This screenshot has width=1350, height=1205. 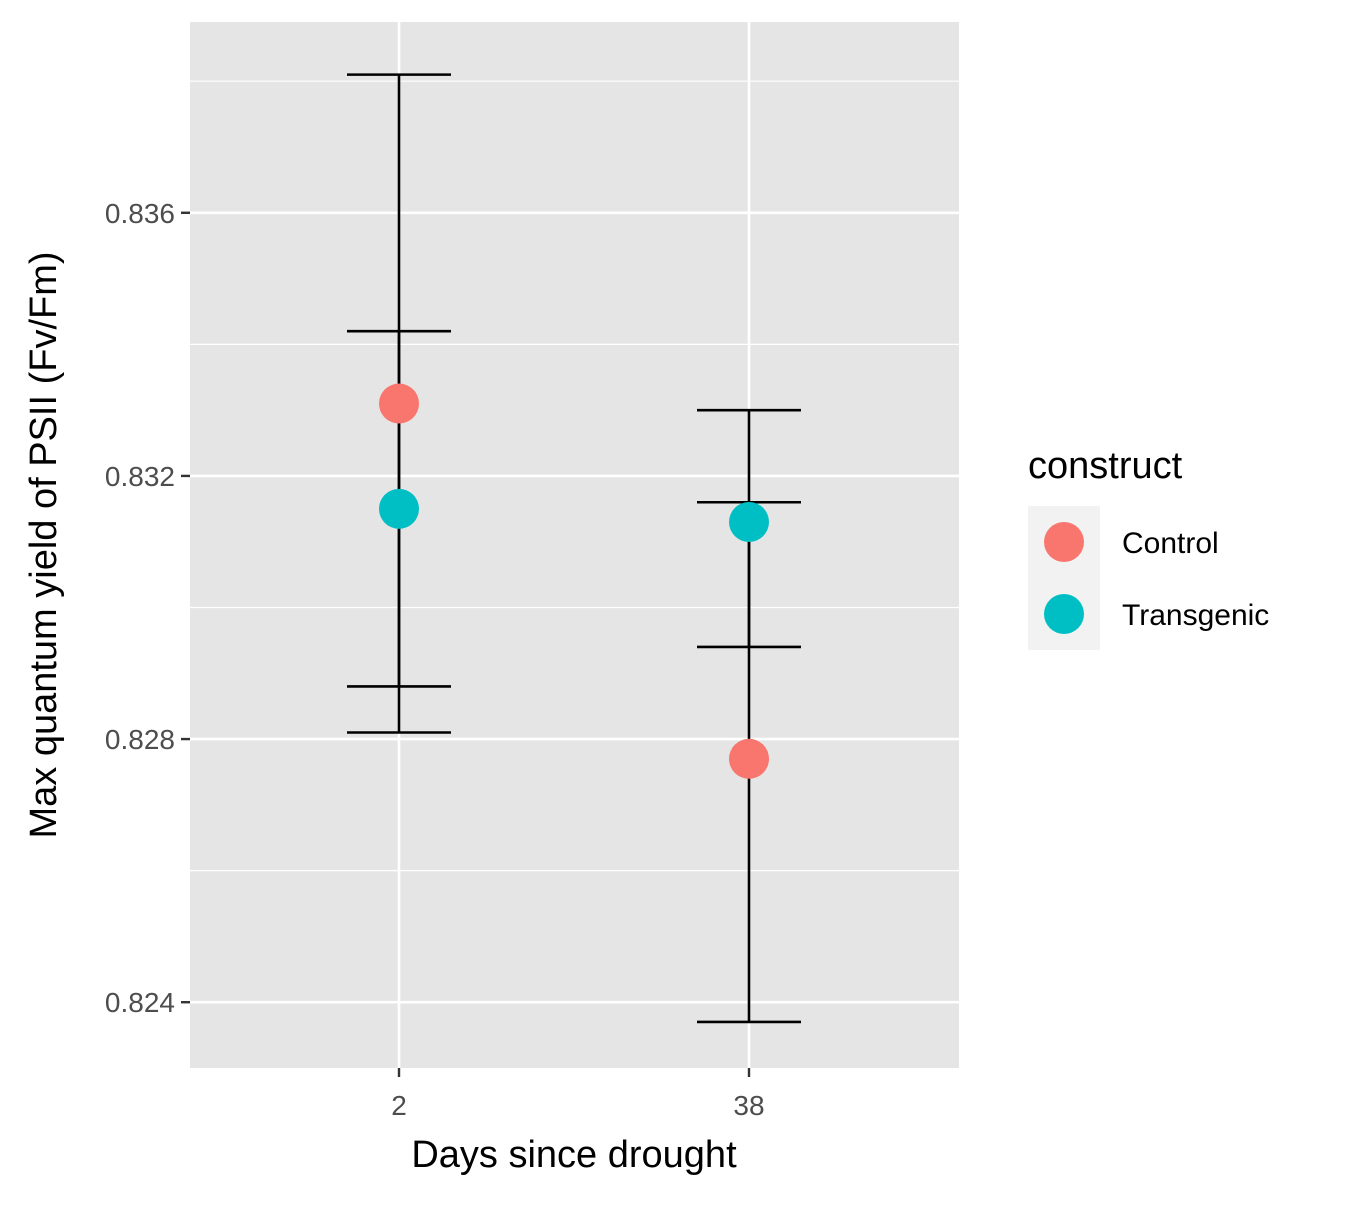 I want to click on legend-items: Control Transgenic, so click(x=1156, y=578).